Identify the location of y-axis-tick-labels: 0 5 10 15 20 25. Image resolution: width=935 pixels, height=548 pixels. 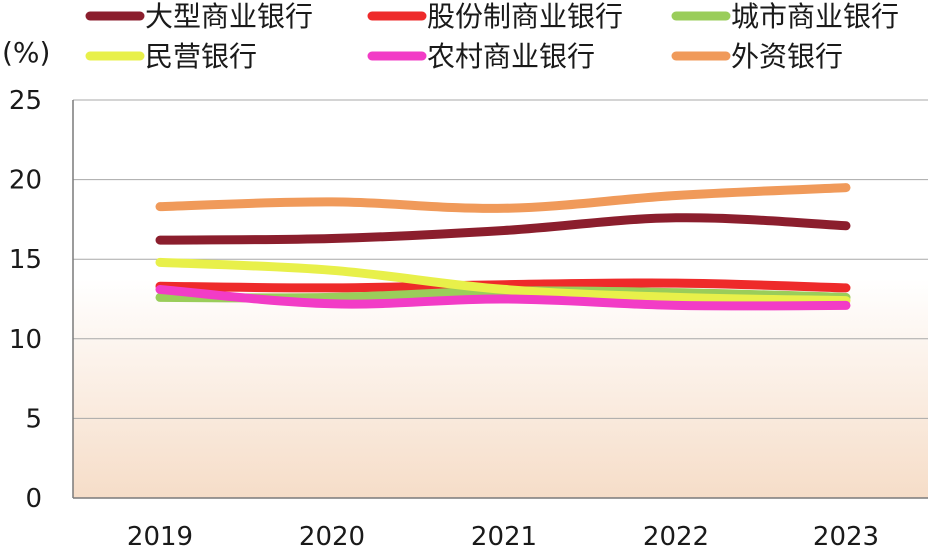
(25, 300).